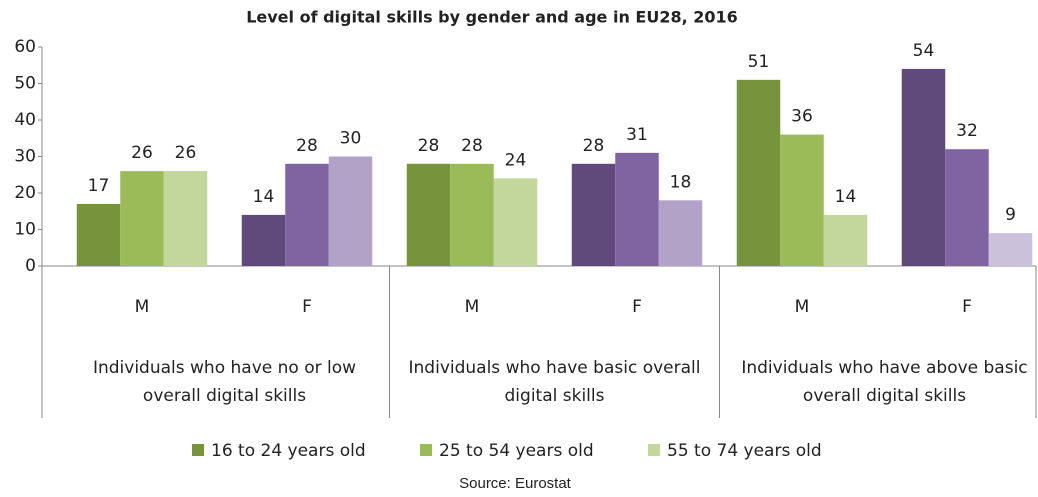 The width and height of the screenshot is (1038, 497). Describe the element at coordinates (802, 117) in the screenshot. I see `value-label: 36` at that location.